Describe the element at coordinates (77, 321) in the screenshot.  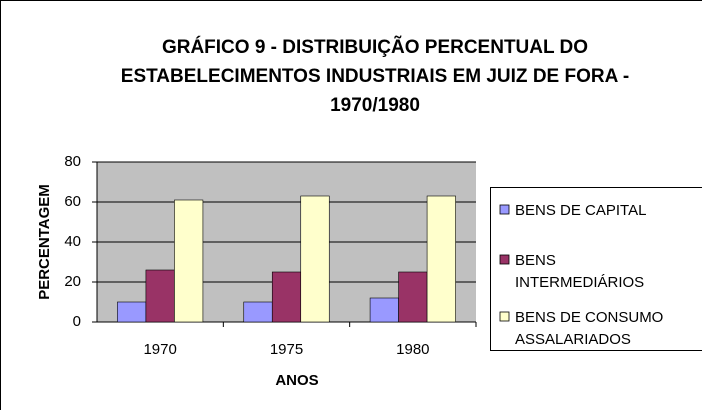
I see `y-tick-label: 0` at that location.